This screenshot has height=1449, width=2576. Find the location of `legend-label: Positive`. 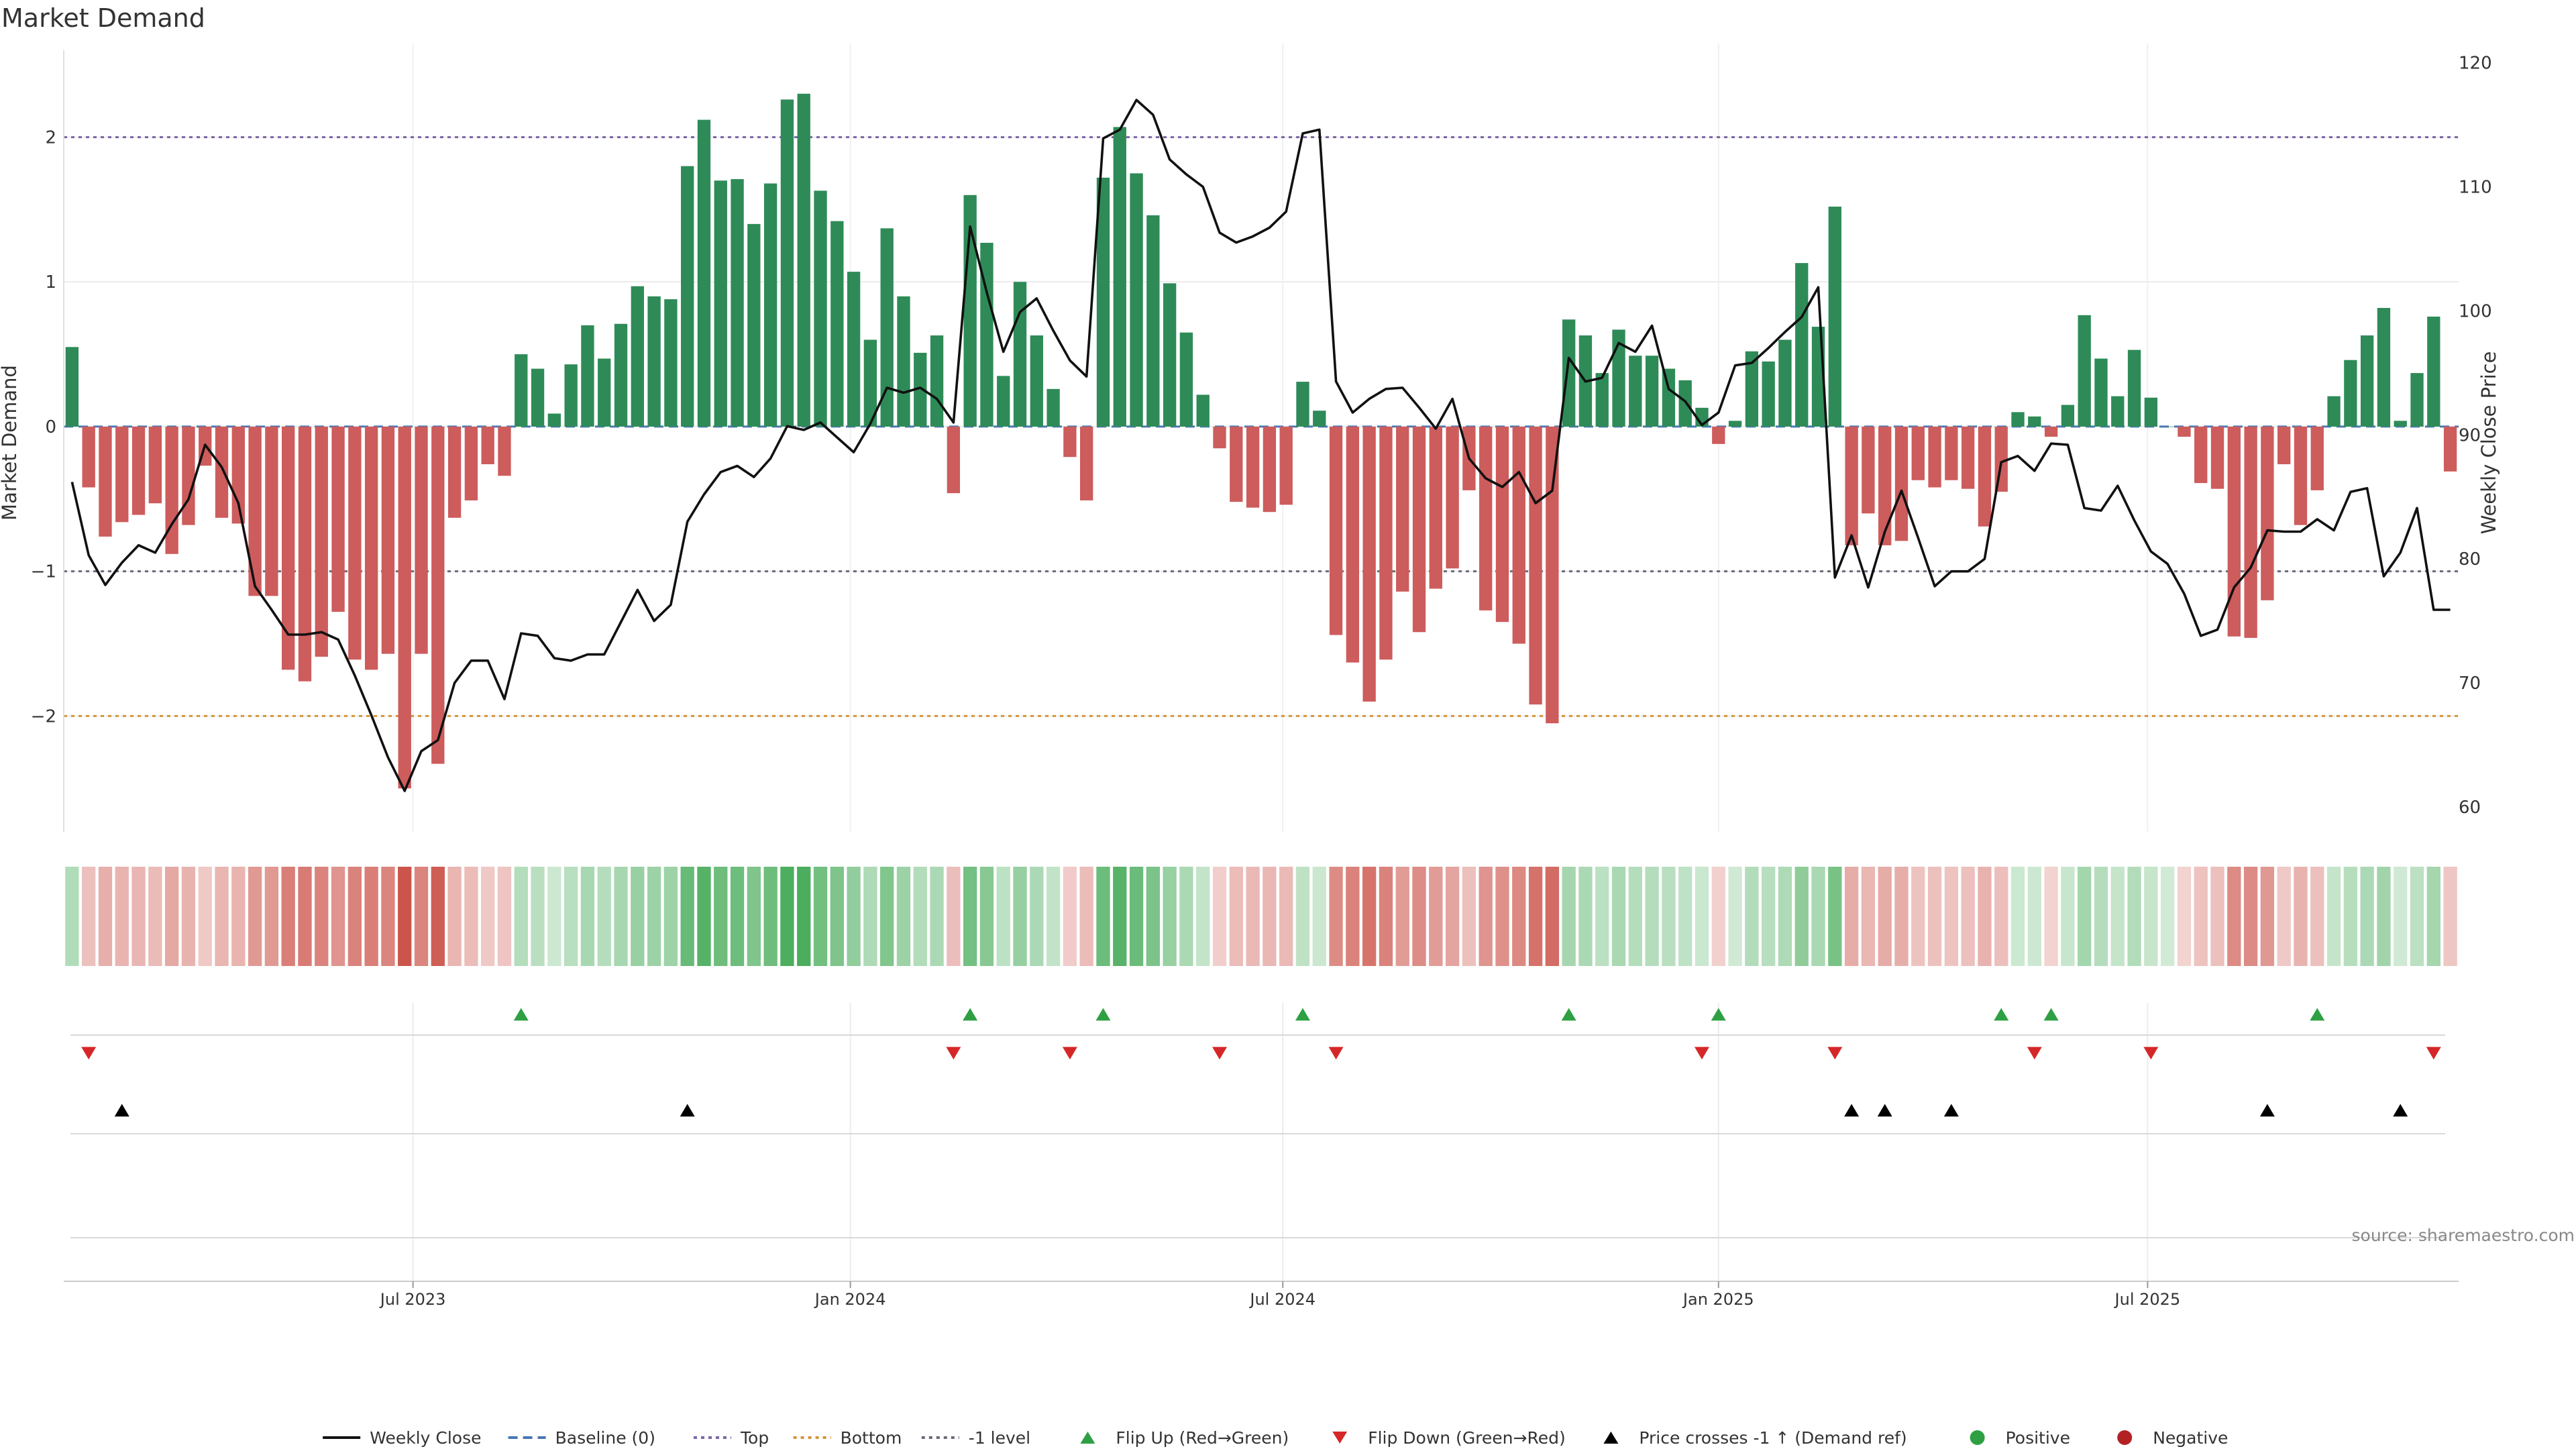

legend-label: Positive is located at coordinates (2038, 1438).